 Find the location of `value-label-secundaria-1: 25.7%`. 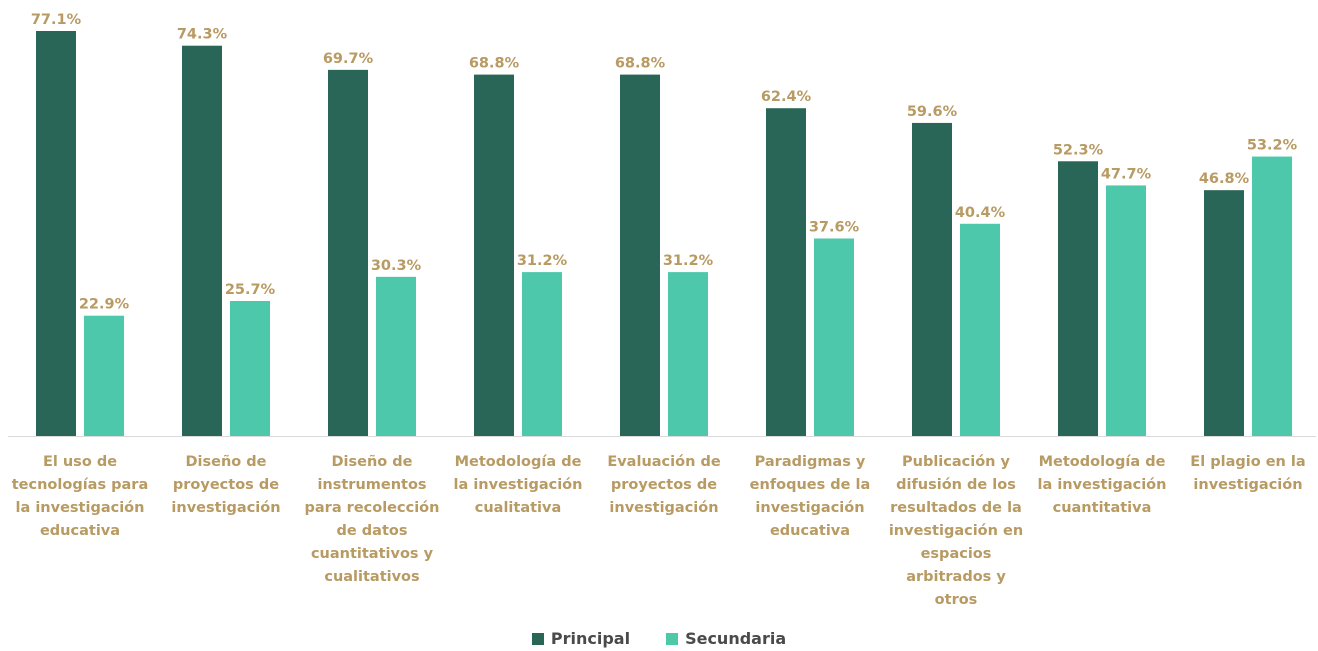

value-label-secundaria-1: 25.7% is located at coordinates (250, 290).